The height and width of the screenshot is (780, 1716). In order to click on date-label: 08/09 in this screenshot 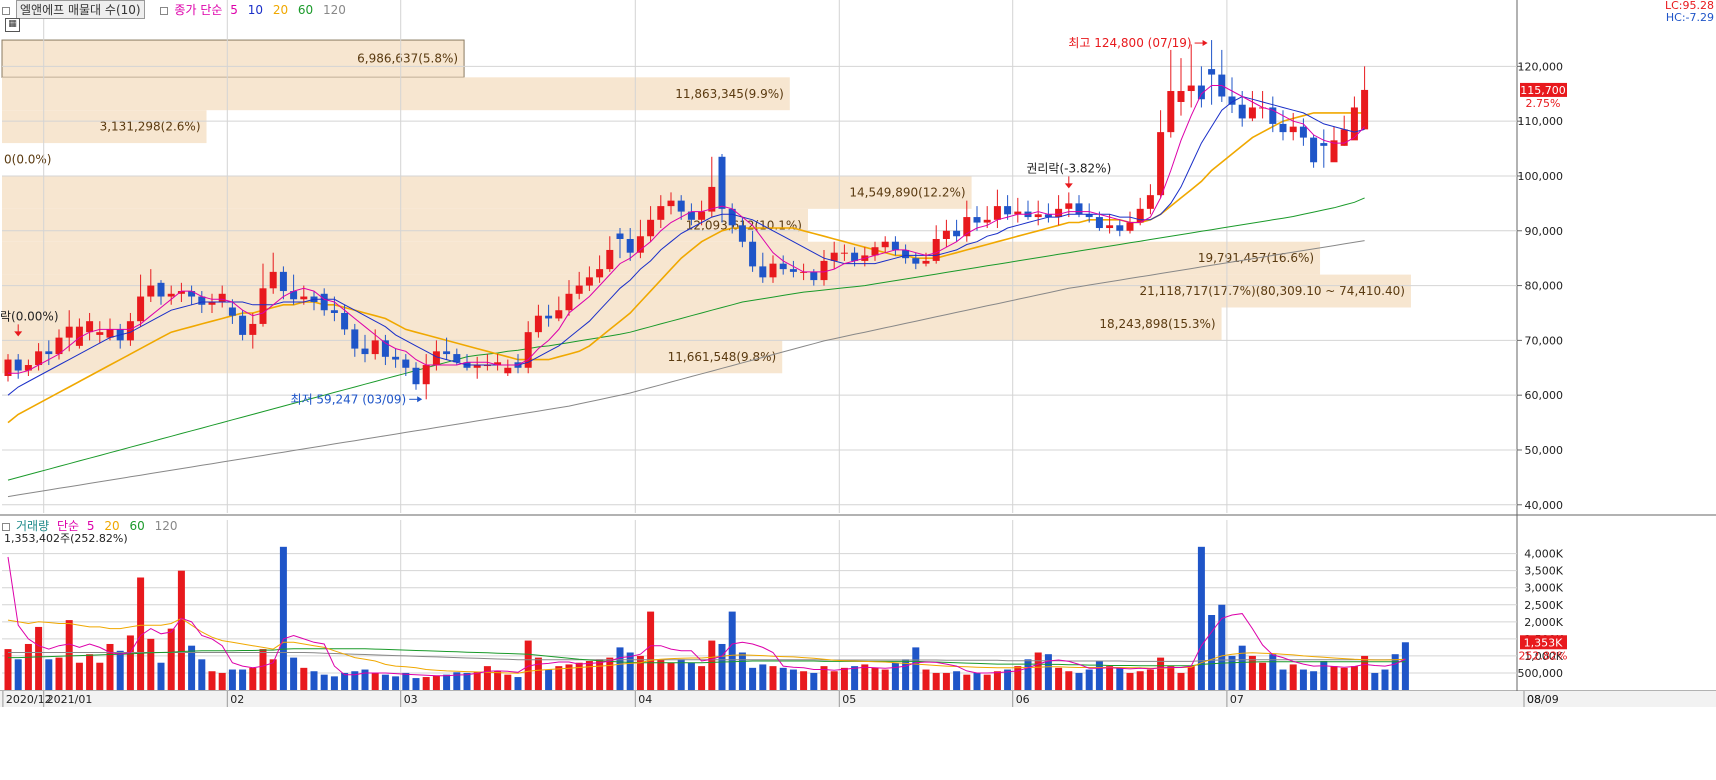, I will do `click(1543, 699)`.